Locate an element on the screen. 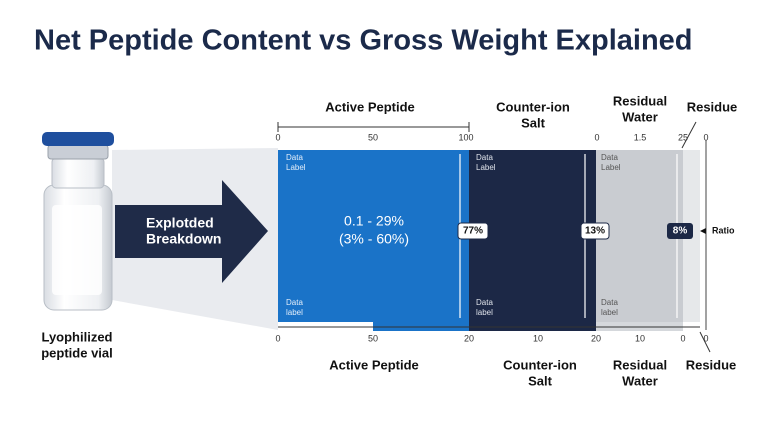 Image resolution: width=768 pixels, height=429 pixels. bottom-scale-label: 50 is located at coordinates (373, 338).